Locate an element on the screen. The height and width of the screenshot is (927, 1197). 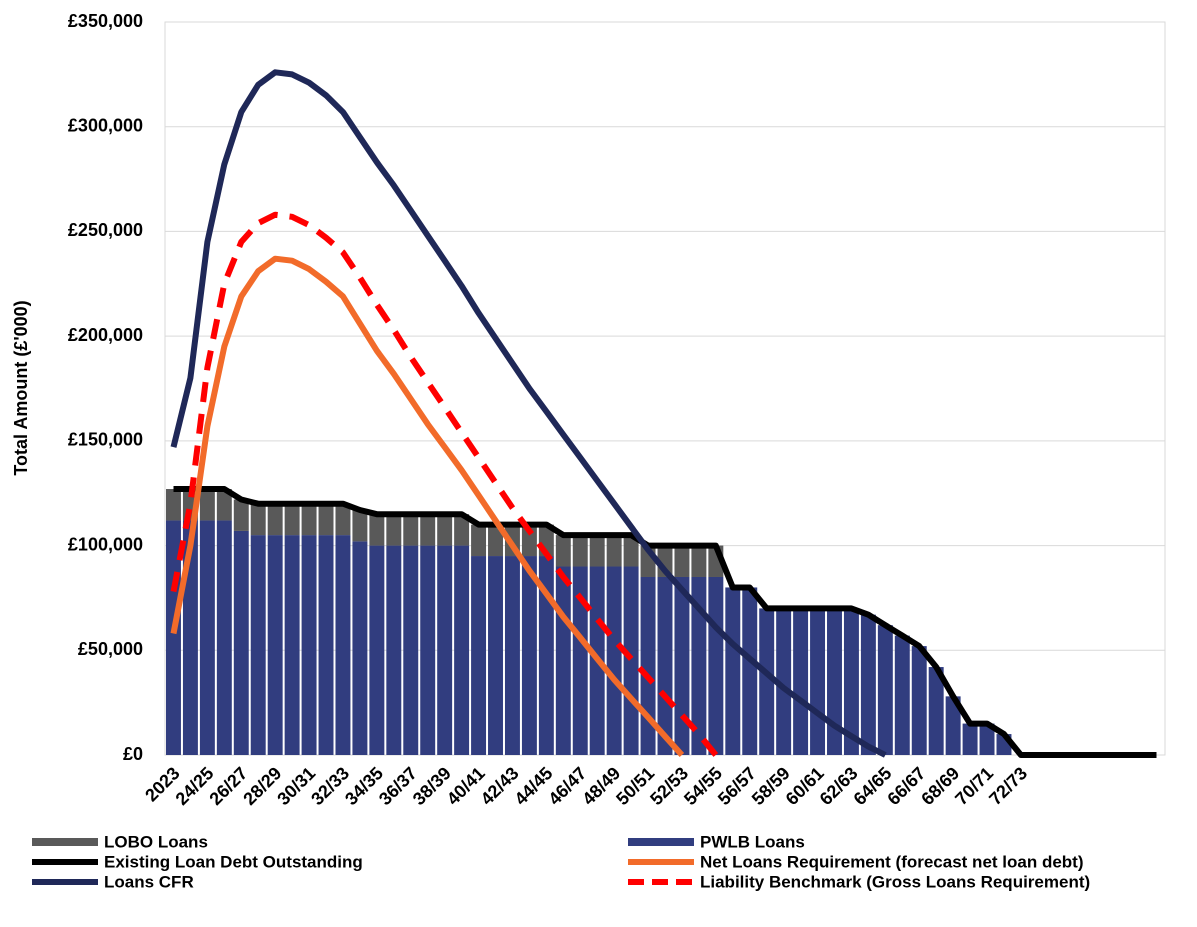
x-tick-label: 28/29 is located at coordinates (262, 786).